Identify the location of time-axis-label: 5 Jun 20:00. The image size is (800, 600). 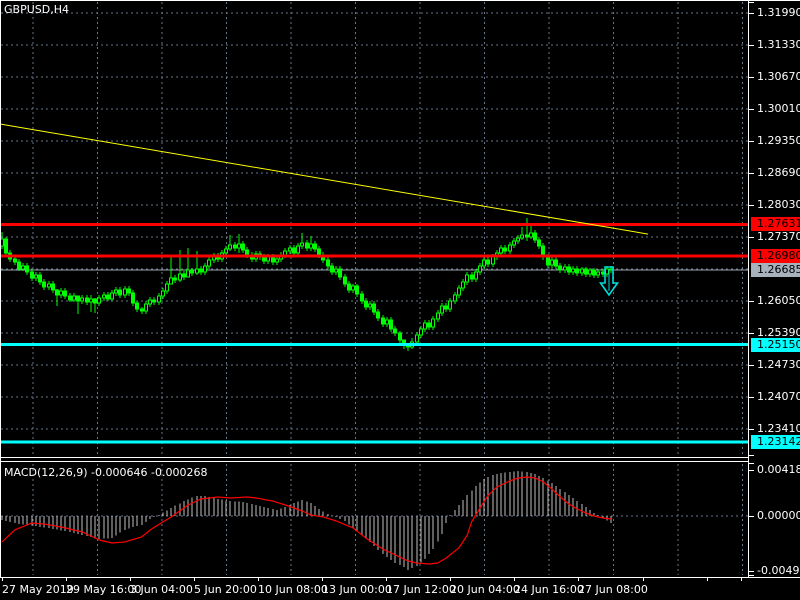
(225, 589).